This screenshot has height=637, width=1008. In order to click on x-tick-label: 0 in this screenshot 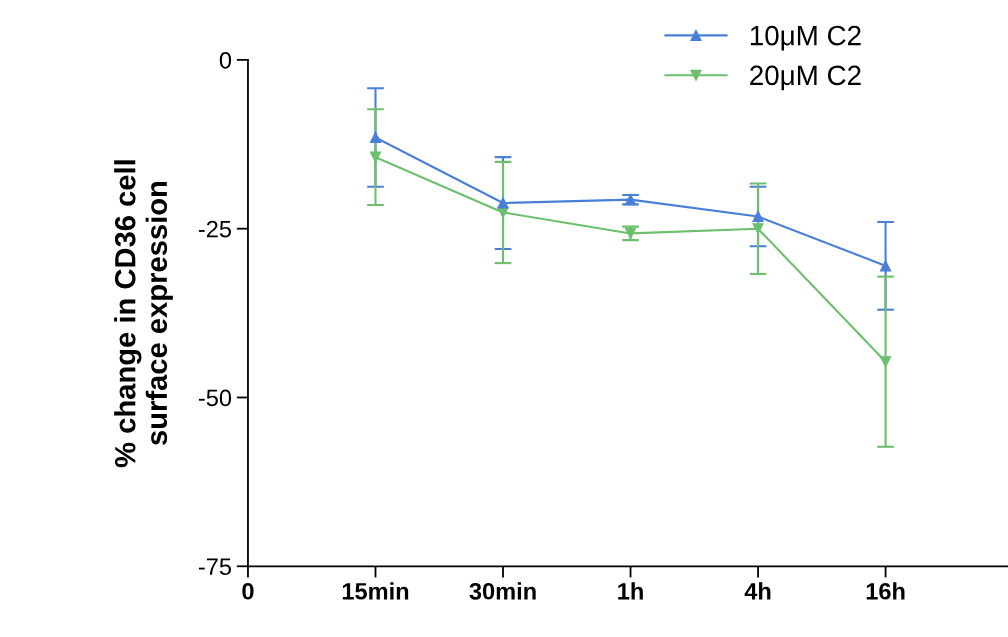, I will do `click(248, 591)`.